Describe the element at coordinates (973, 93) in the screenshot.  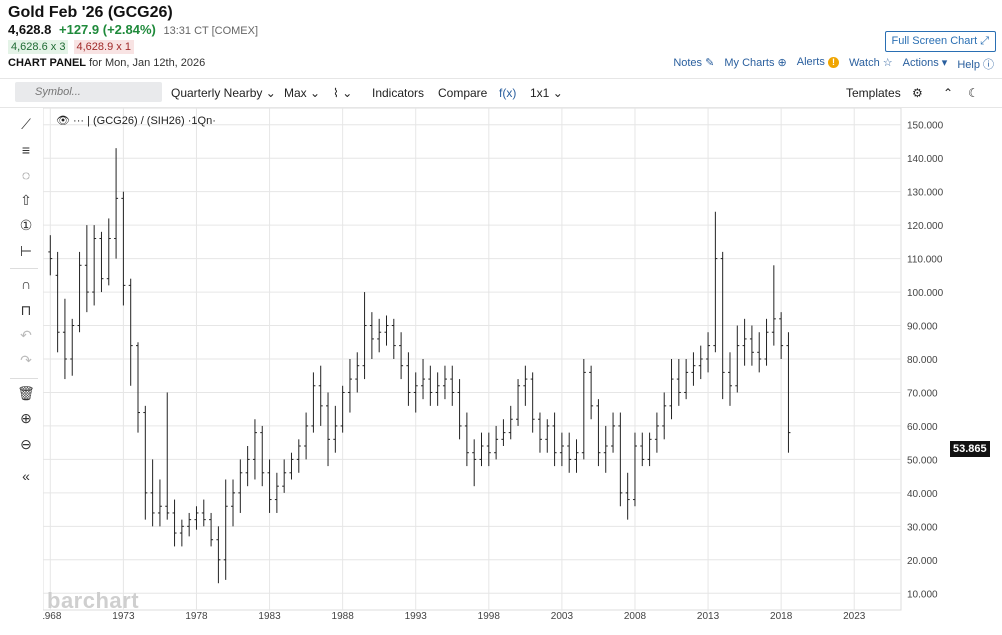
I see `dark-mode-icon: ☾` at that location.